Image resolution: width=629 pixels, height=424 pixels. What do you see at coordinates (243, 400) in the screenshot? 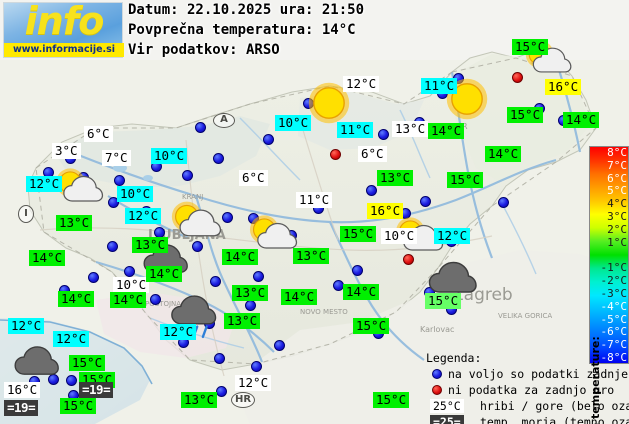
I see `country-code-roundel: HR` at bounding box center [243, 400].